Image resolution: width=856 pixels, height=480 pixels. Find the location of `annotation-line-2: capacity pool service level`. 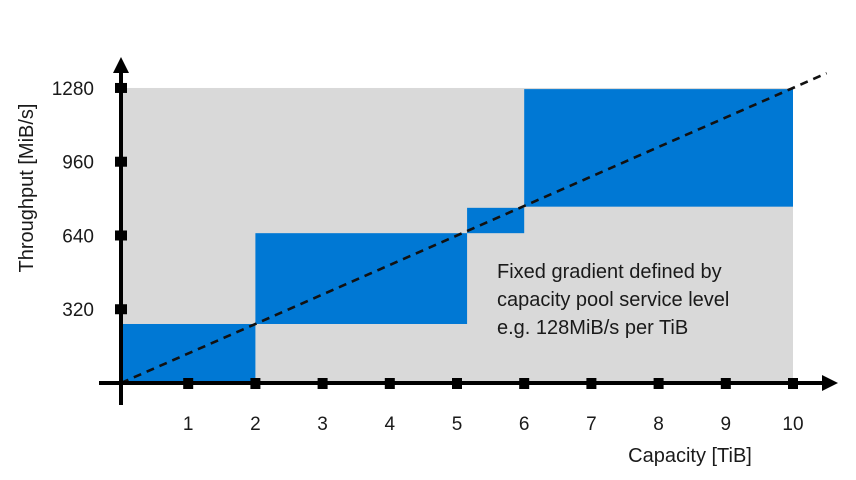

annotation-line-2: capacity pool service level is located at coordinates (613, 300).